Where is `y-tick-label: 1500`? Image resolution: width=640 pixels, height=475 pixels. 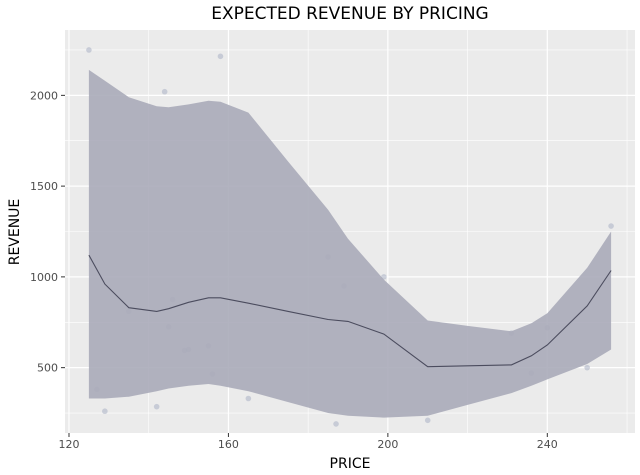 y-tick-label: 1500 is located at coordinates (44, 186).